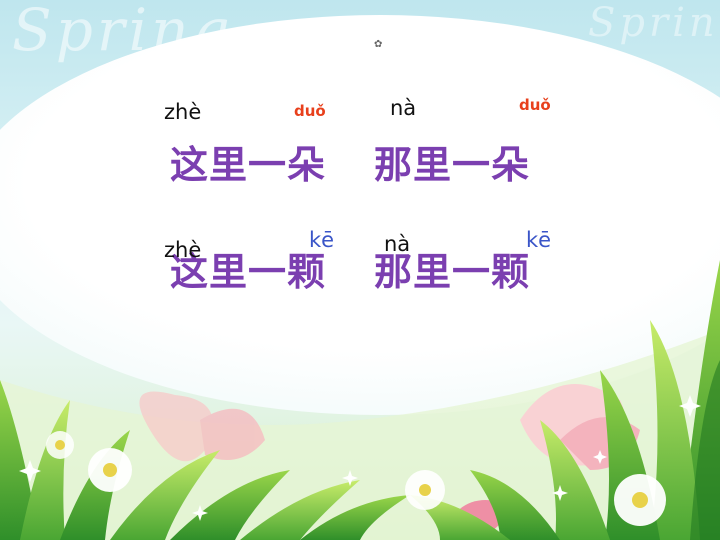  I want to click on pinyin-ke-row2-right: kē, so click(539, 240).